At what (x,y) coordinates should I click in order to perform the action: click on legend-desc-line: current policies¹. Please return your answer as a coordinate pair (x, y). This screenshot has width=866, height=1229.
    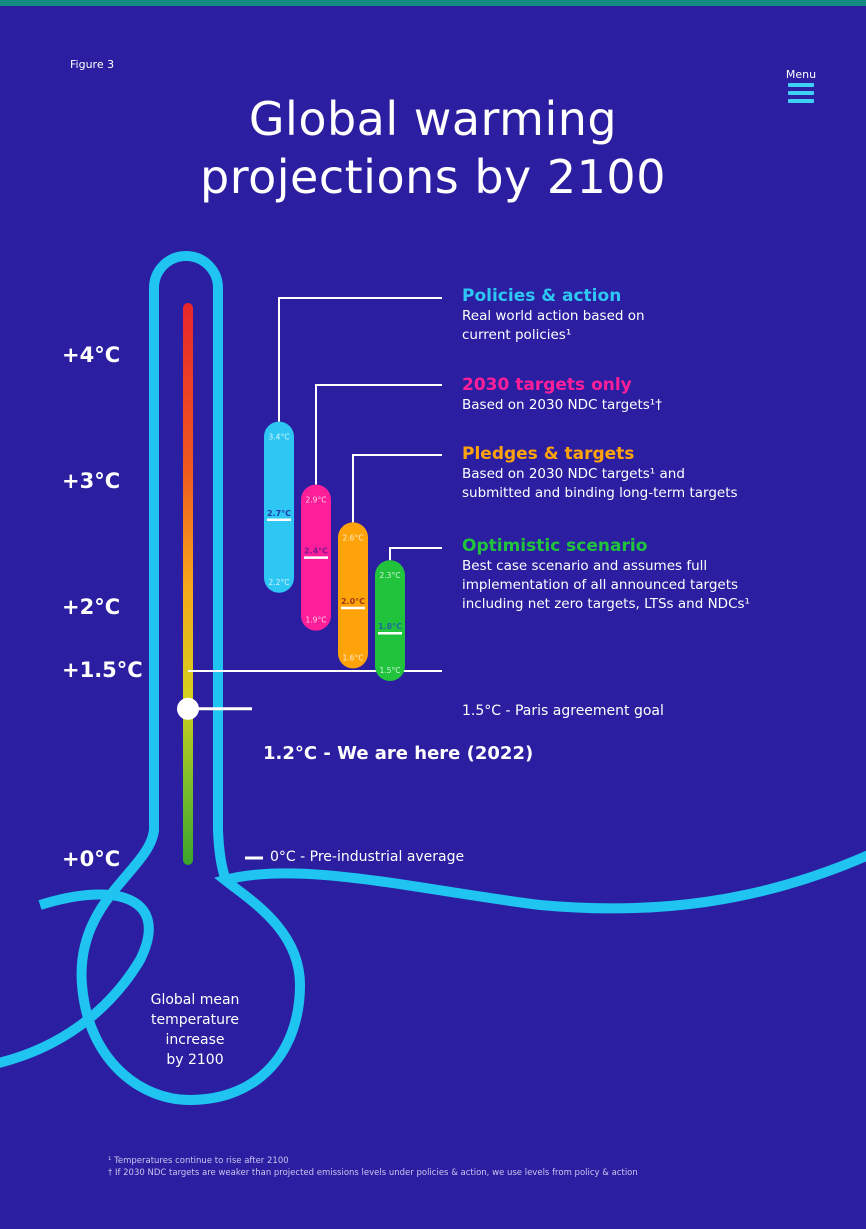
    Looking at the image, I should click on (517, 335).